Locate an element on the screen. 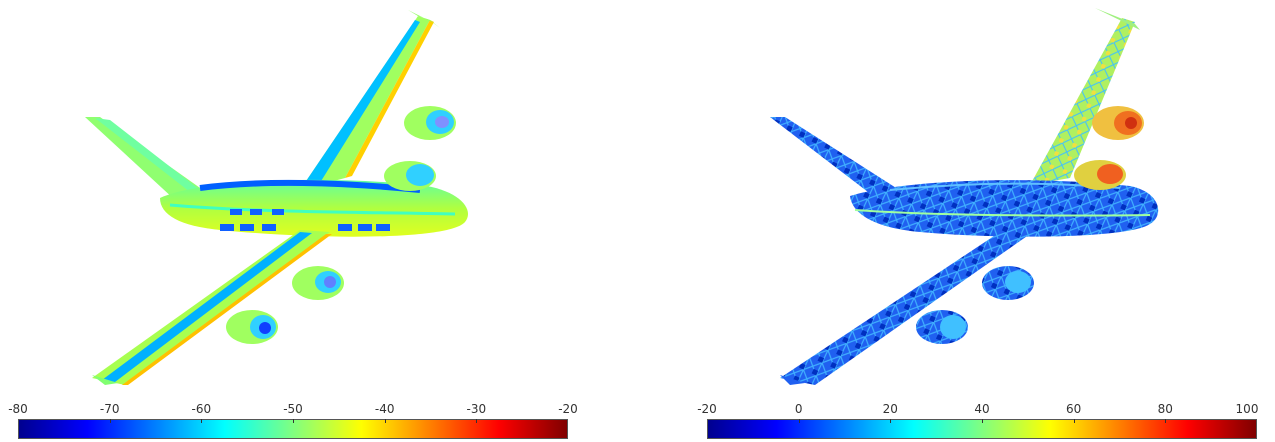 This screenshot has width=1275, height=442. right-fuselage is located at coordinates (1004, 208).